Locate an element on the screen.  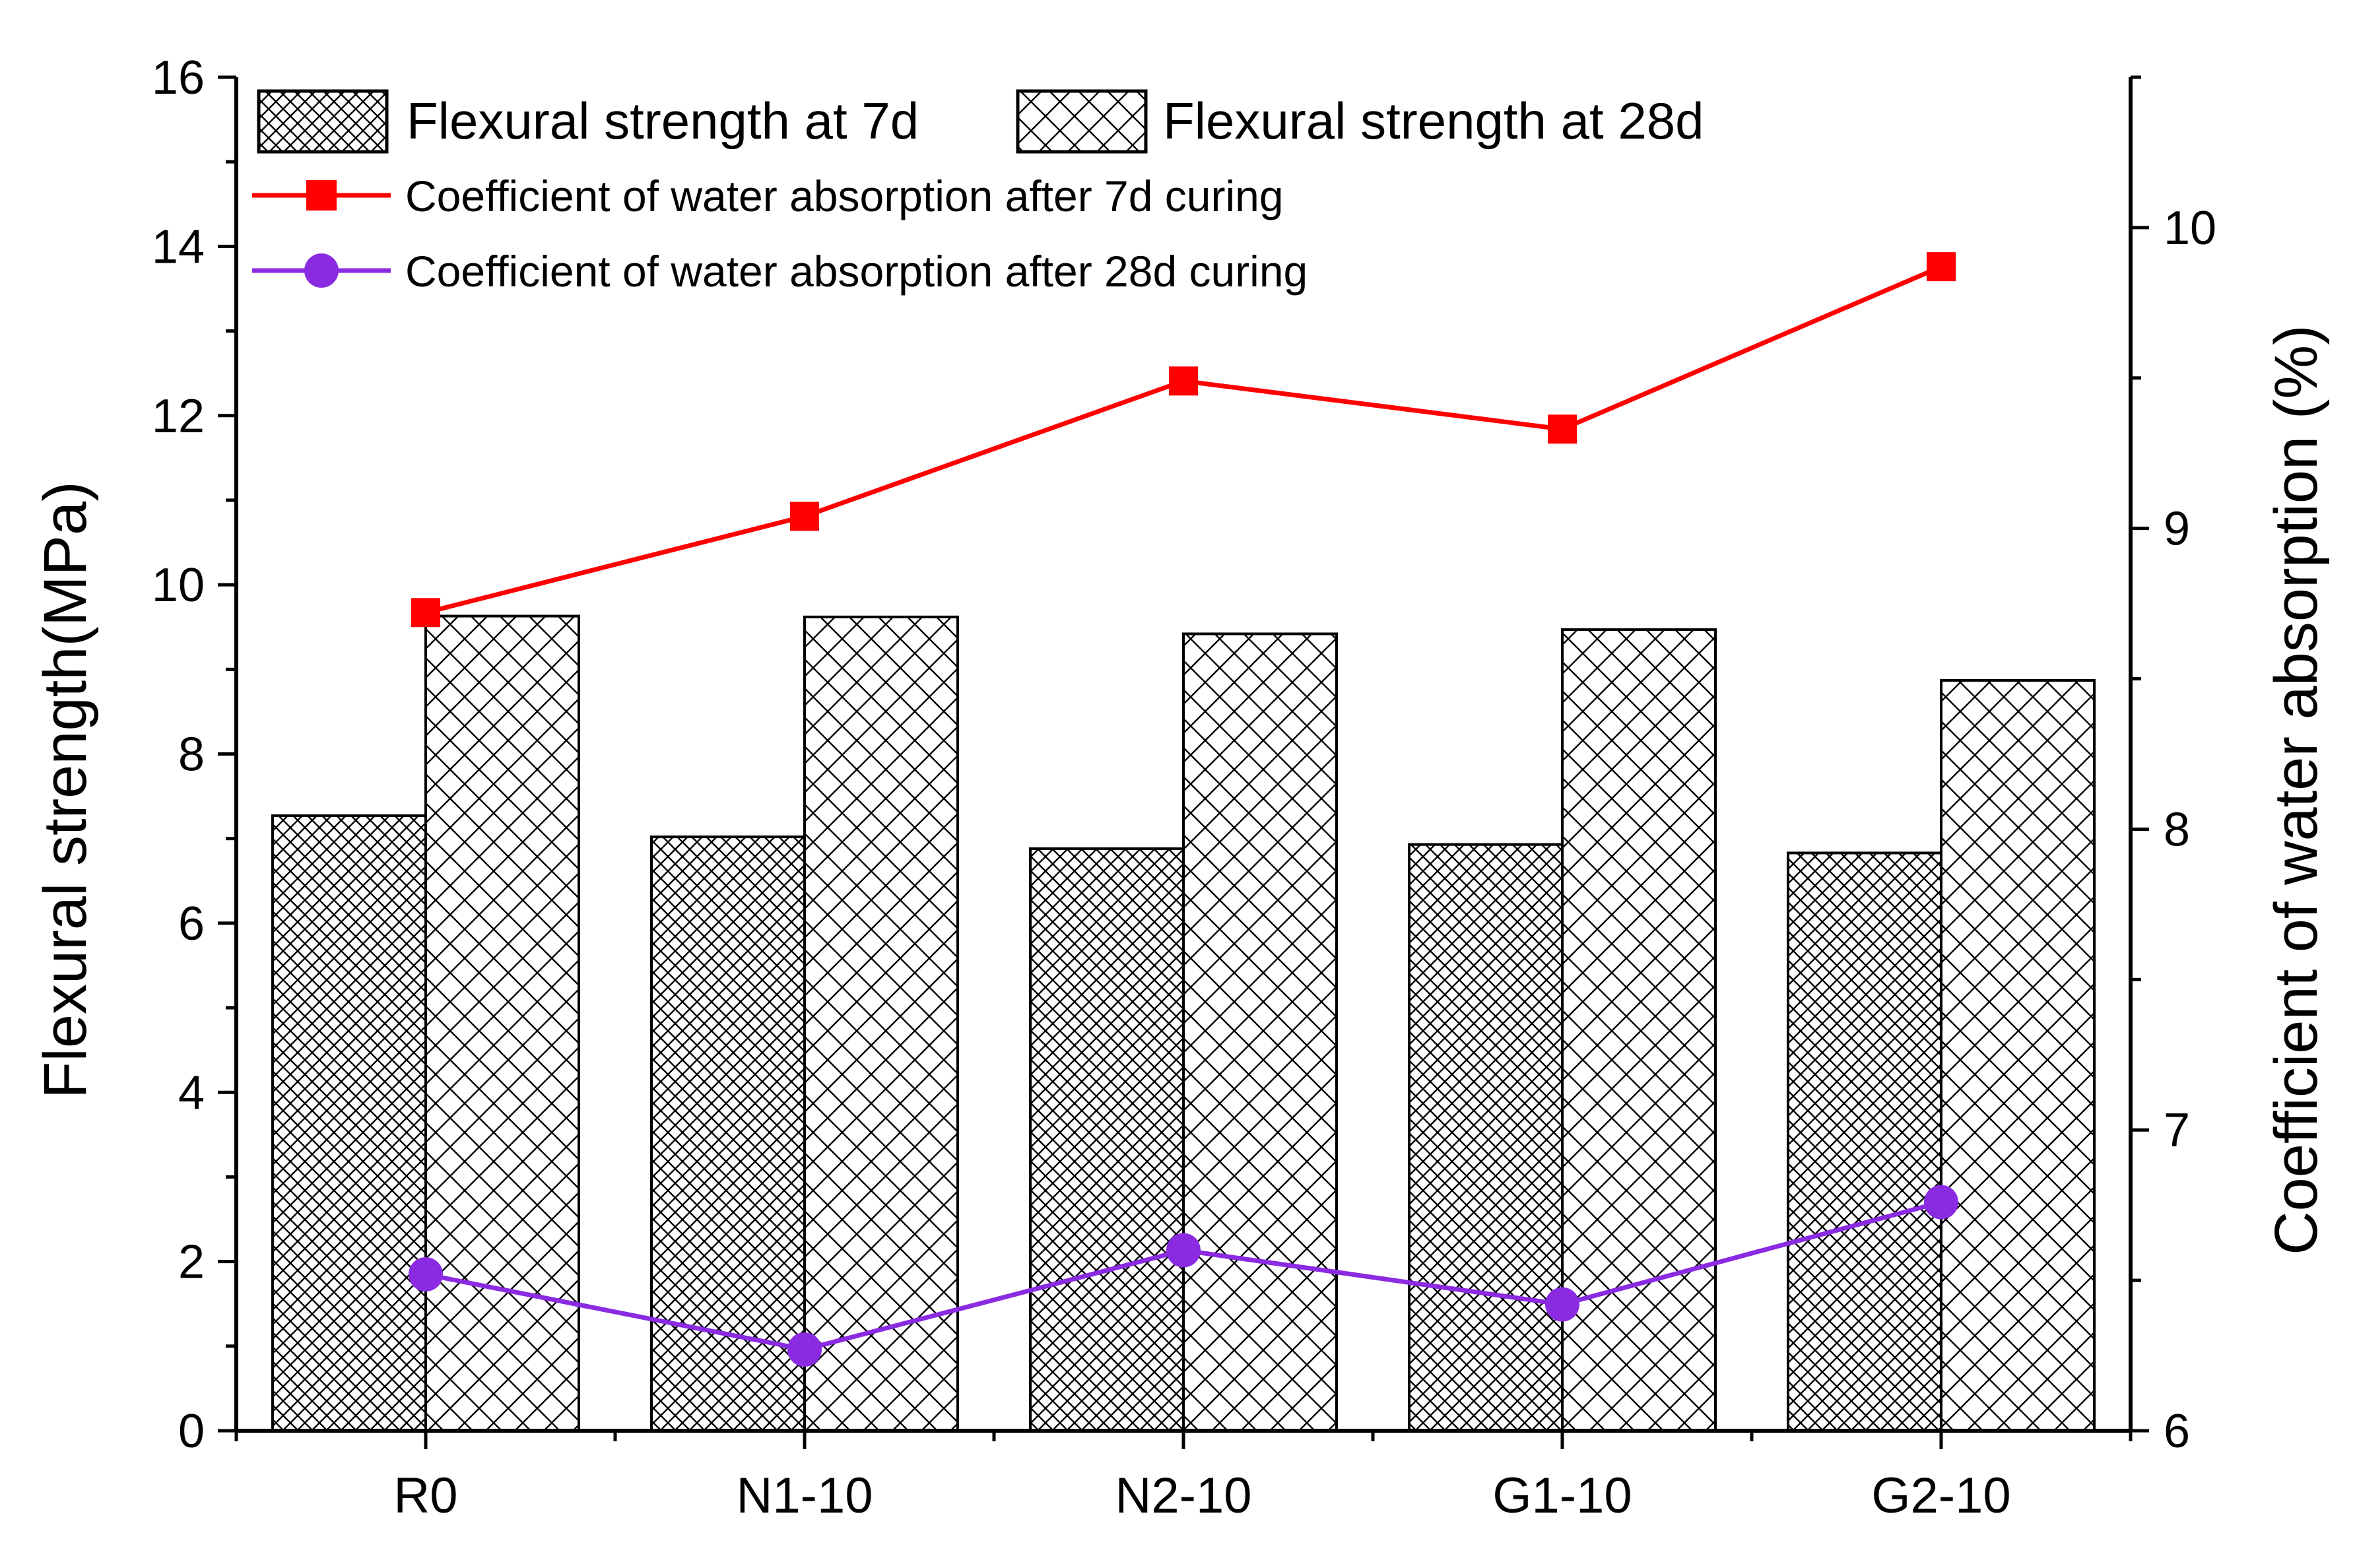
legend-swatch-28d-bar is located at coordinates (1082, 121).